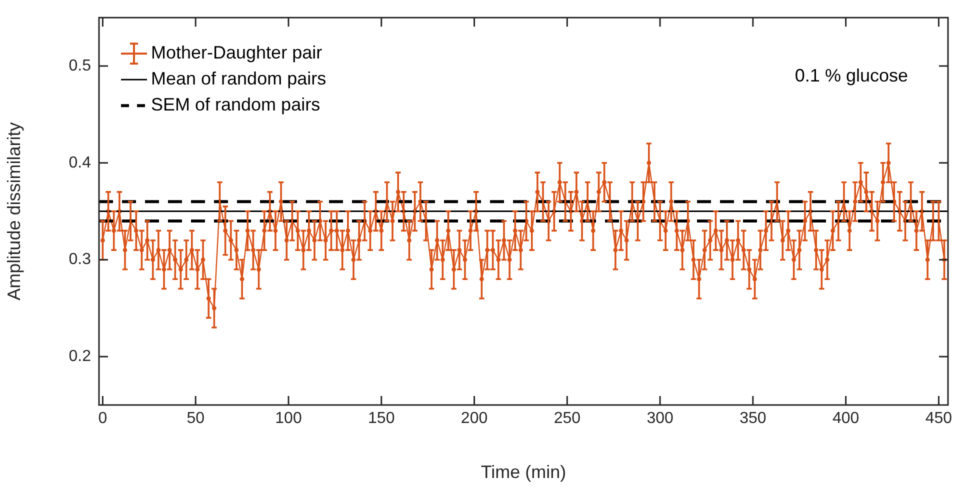 Image resolution: width=957 pixels, height=488 pixels. I want to click on y-tick-label: 0.2, so click(80, 356).